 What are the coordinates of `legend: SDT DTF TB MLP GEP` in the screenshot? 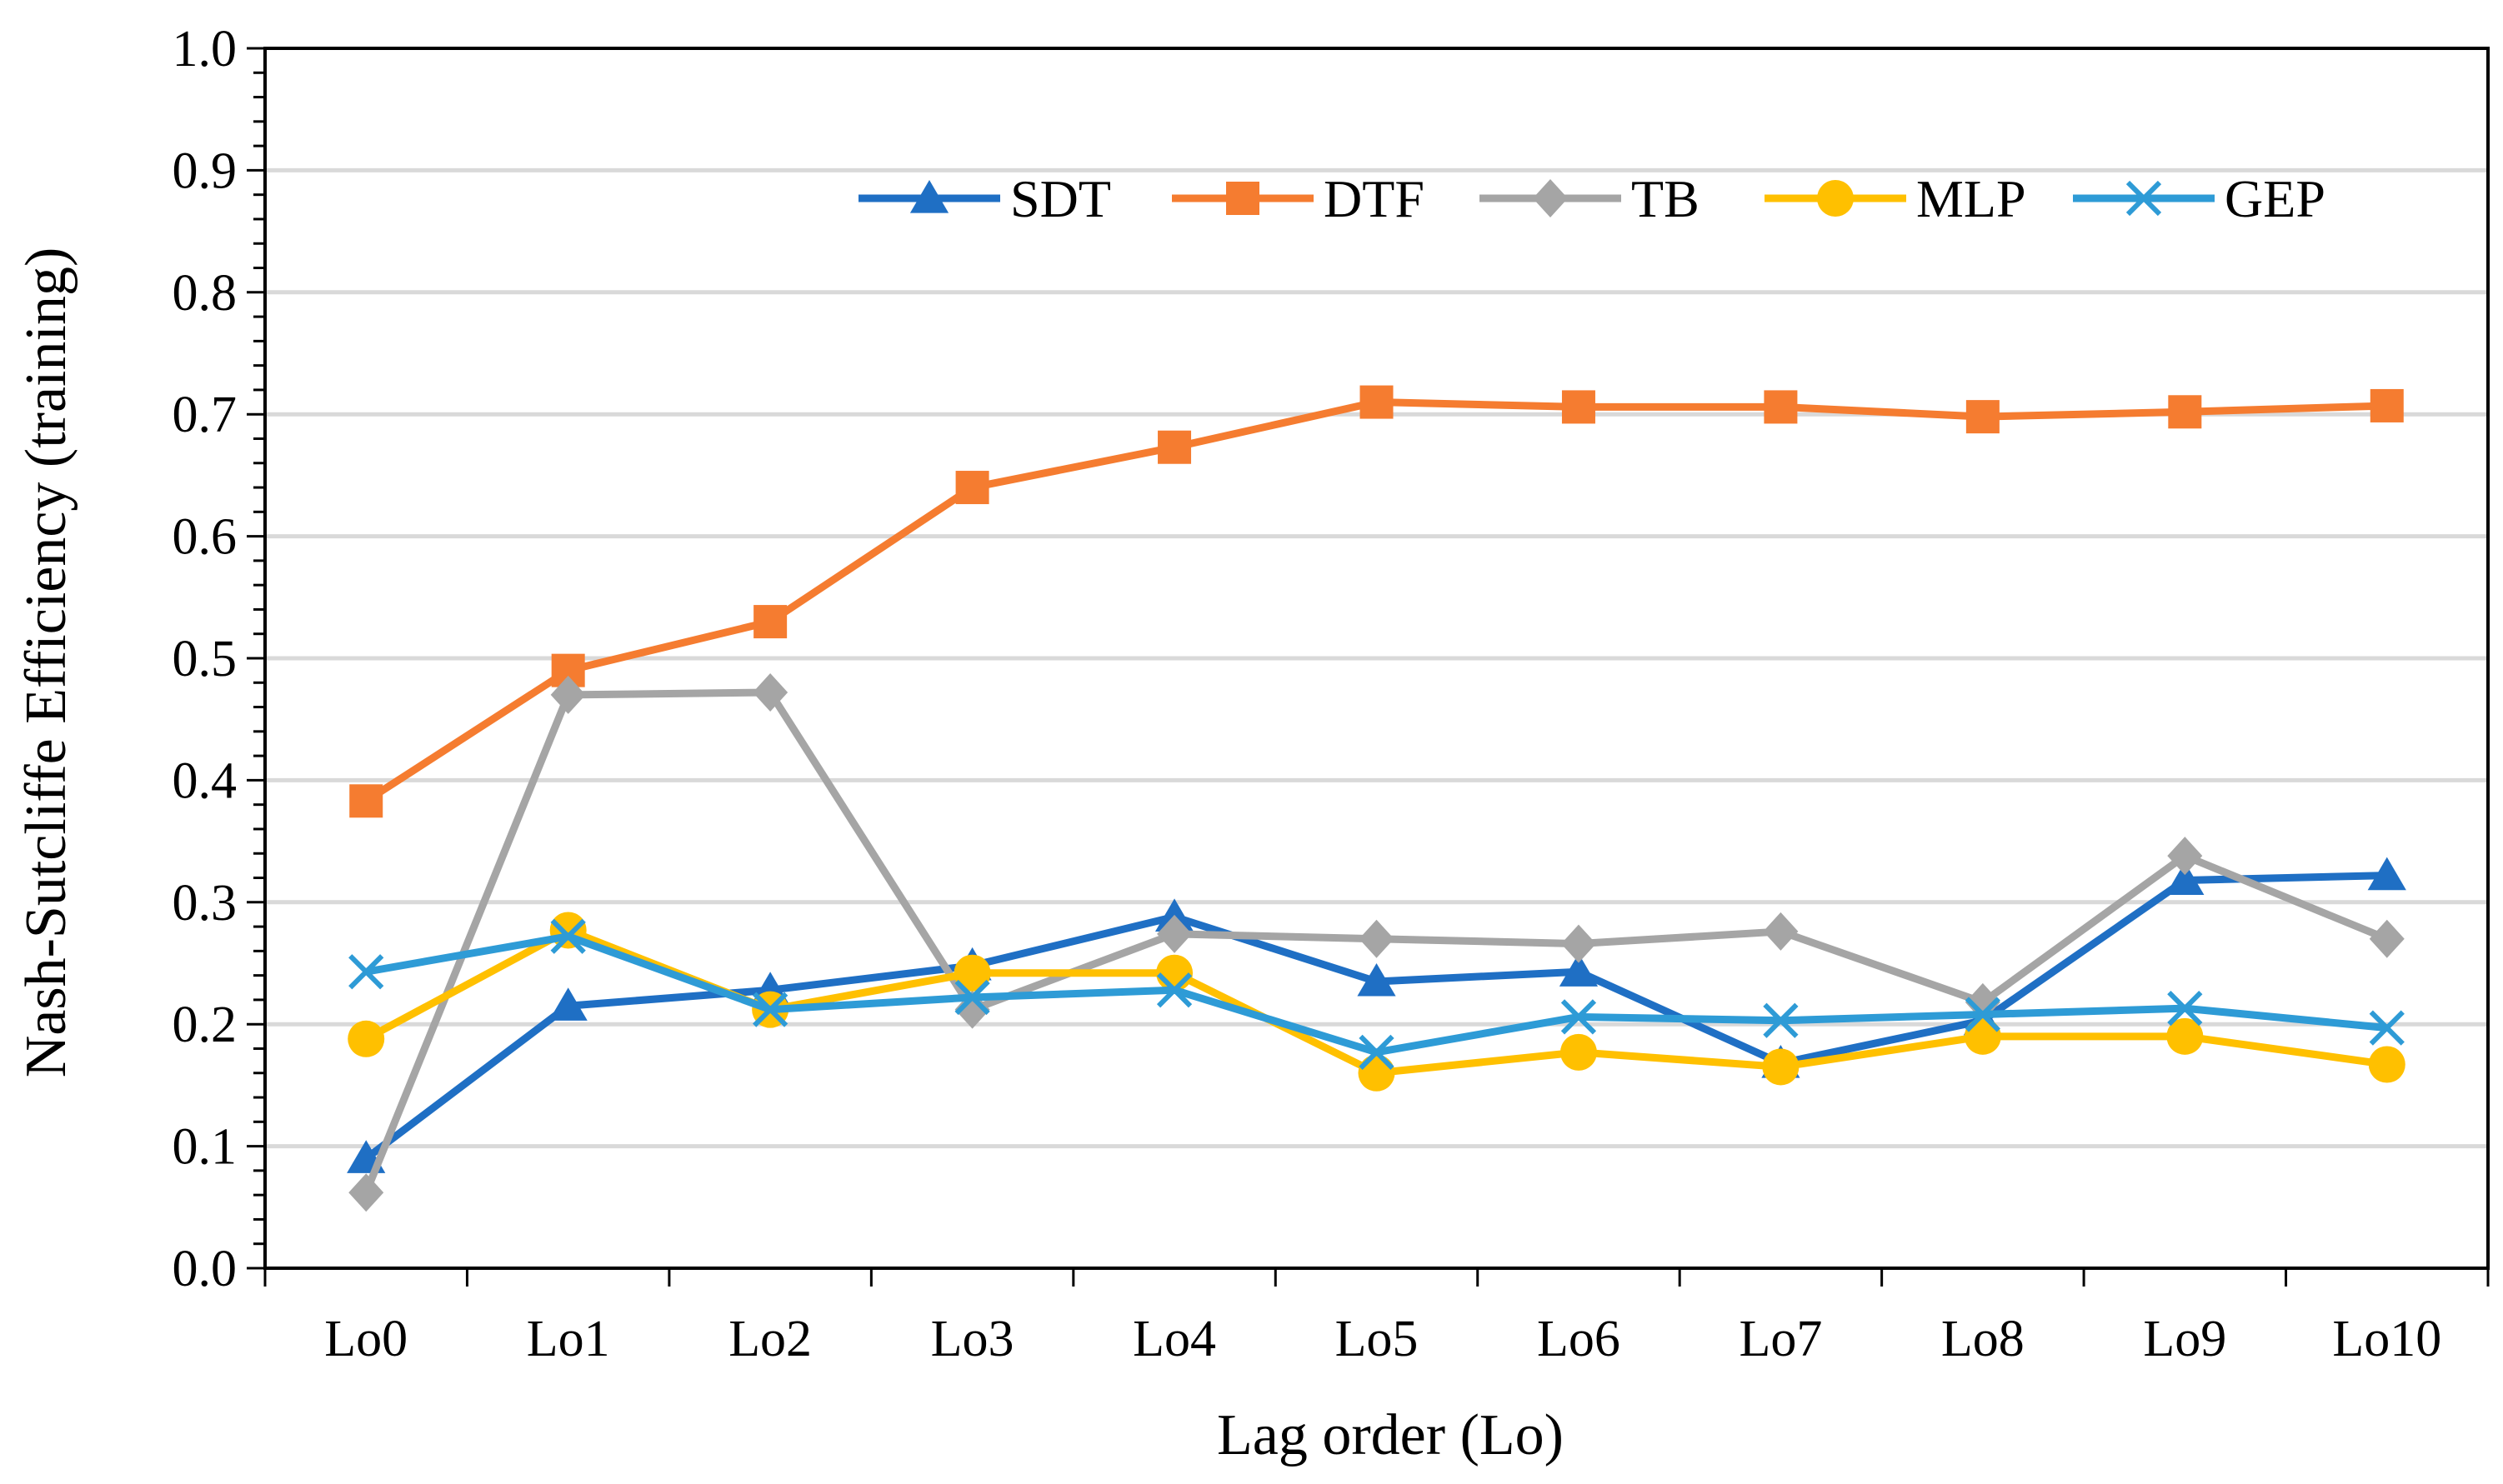 It's located at (1592, 198).